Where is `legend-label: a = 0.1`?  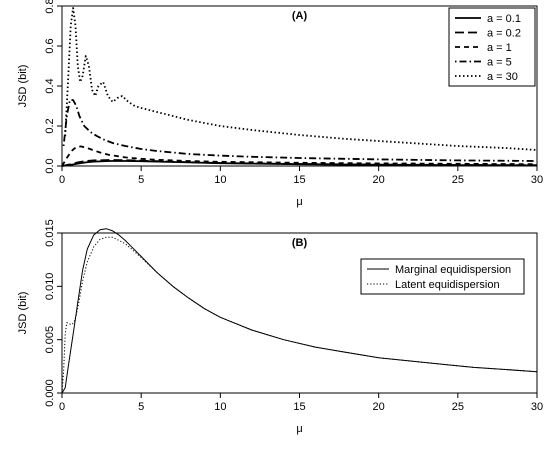 legend-label: a = 0.1 is located at coordinates (504, 19).